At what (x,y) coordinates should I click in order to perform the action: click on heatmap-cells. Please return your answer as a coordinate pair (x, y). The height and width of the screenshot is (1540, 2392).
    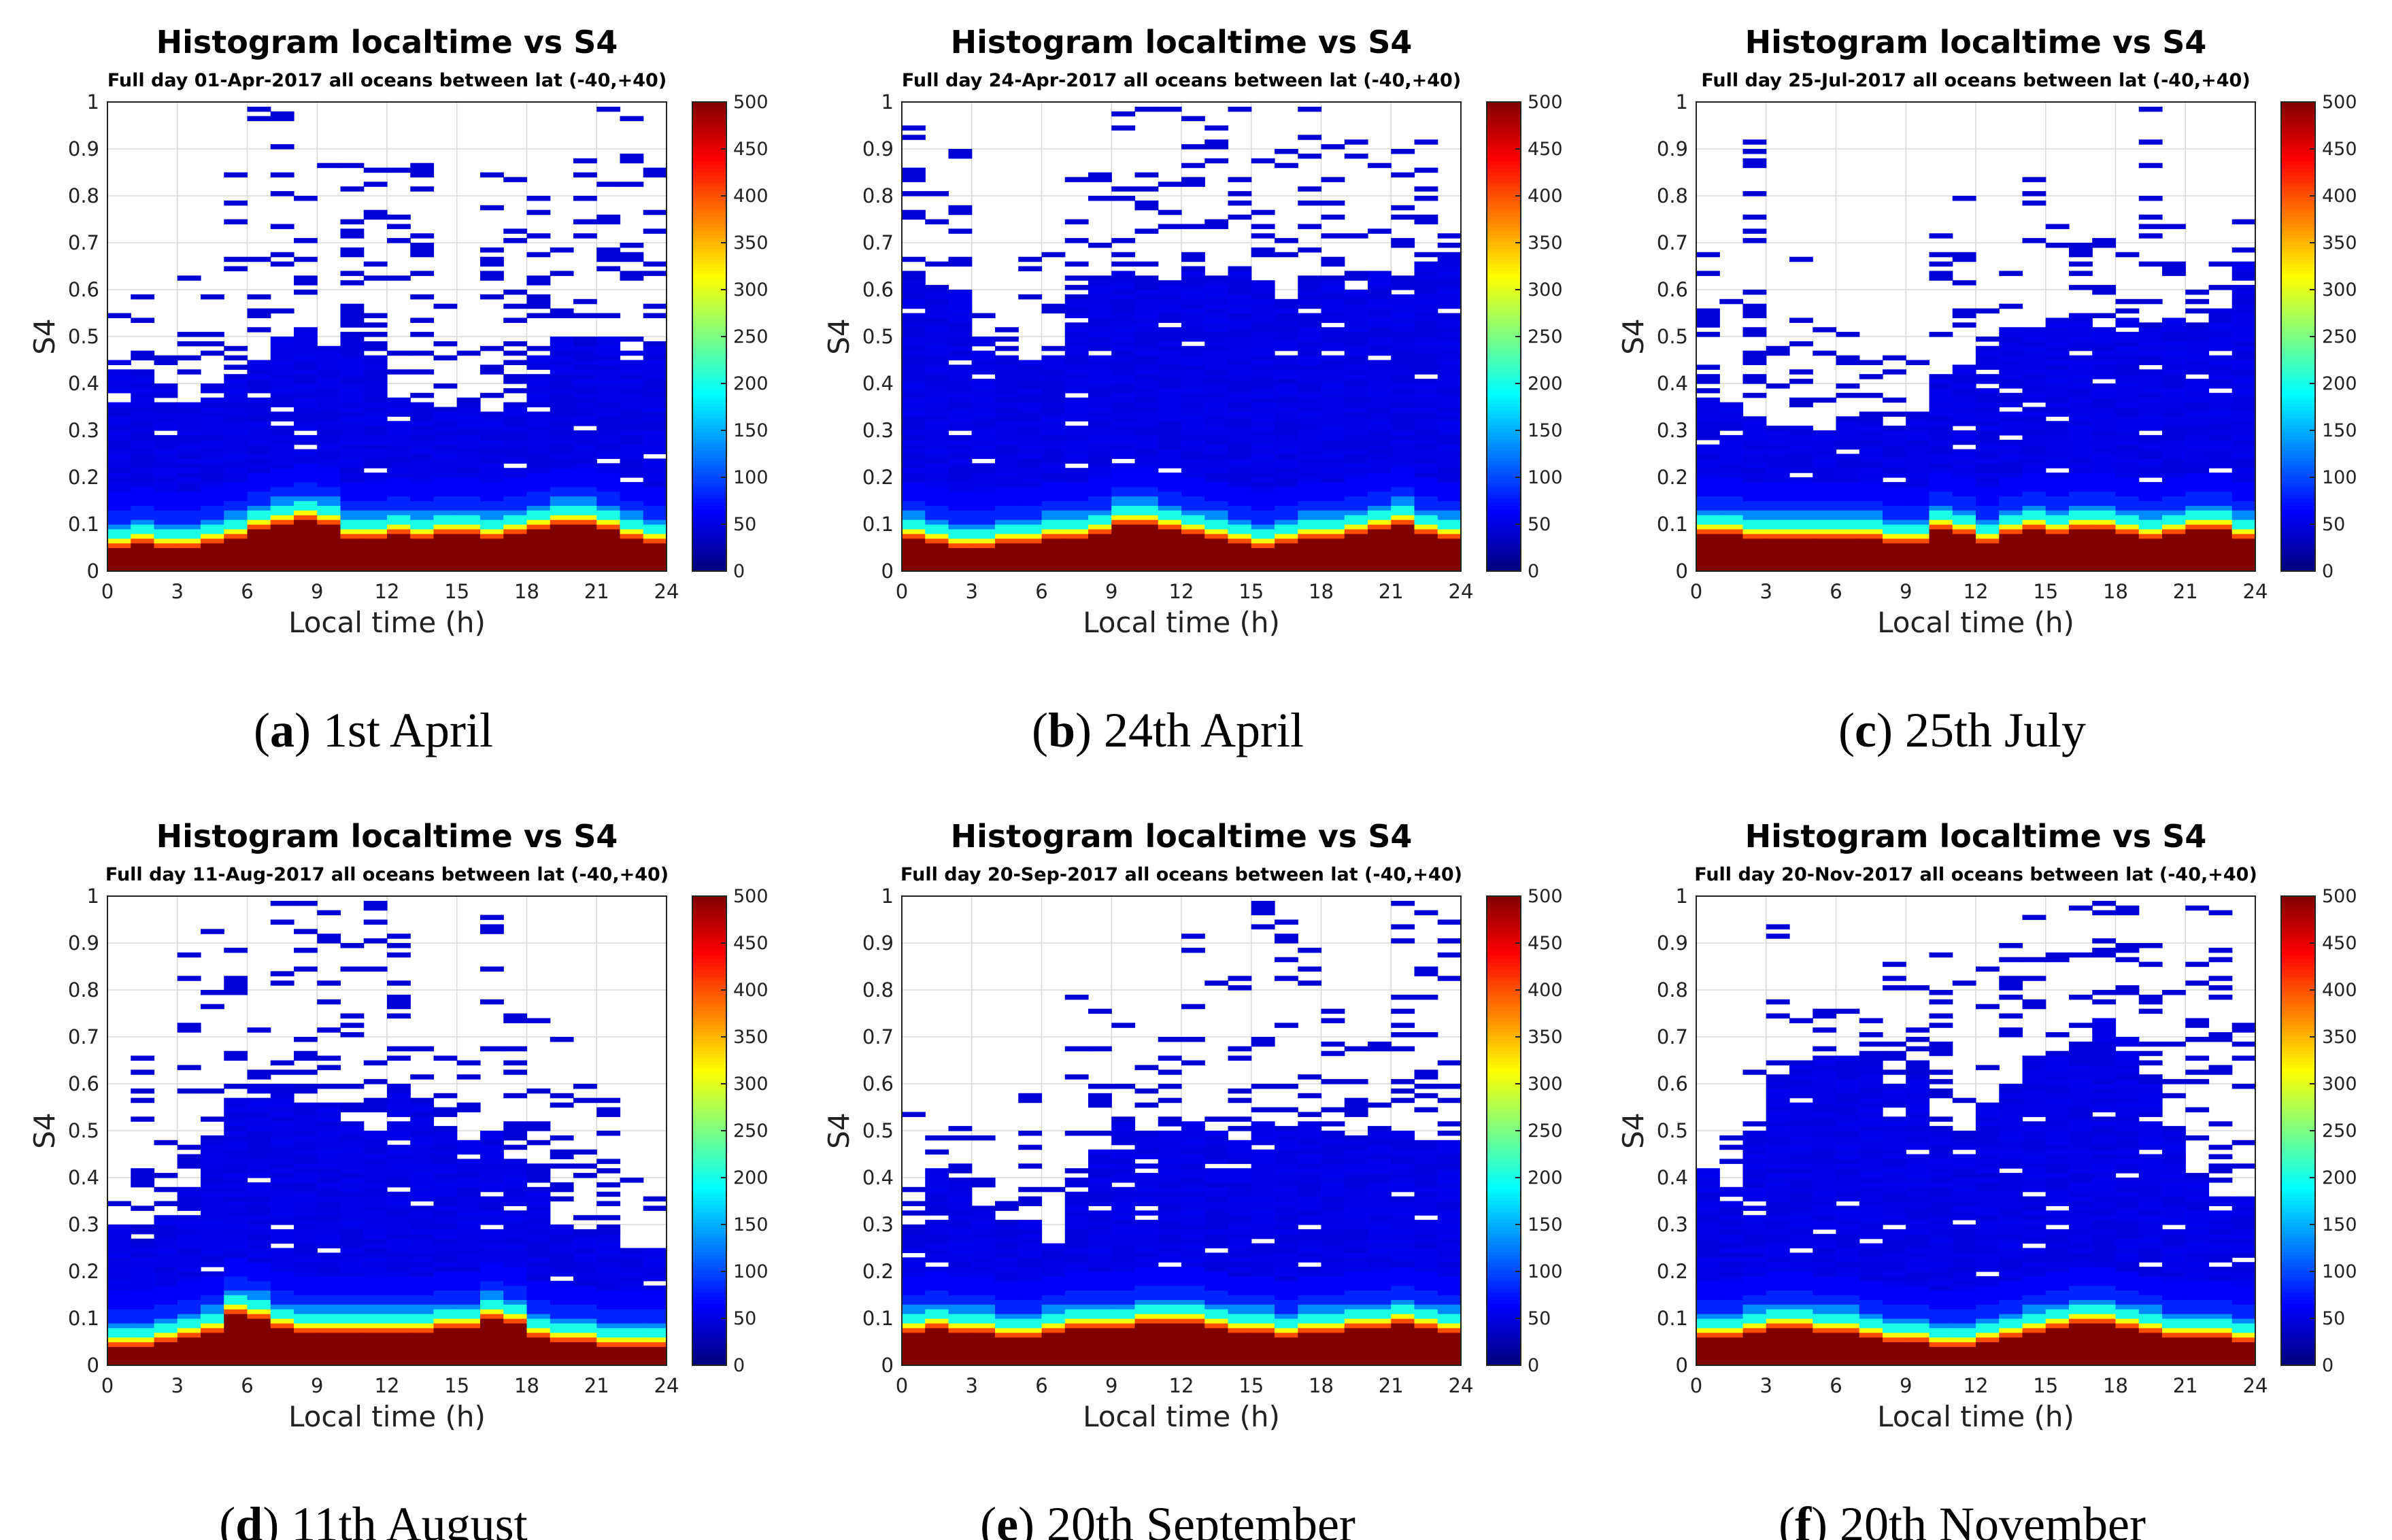
    Looking at the image, I should click on (1976, 339).